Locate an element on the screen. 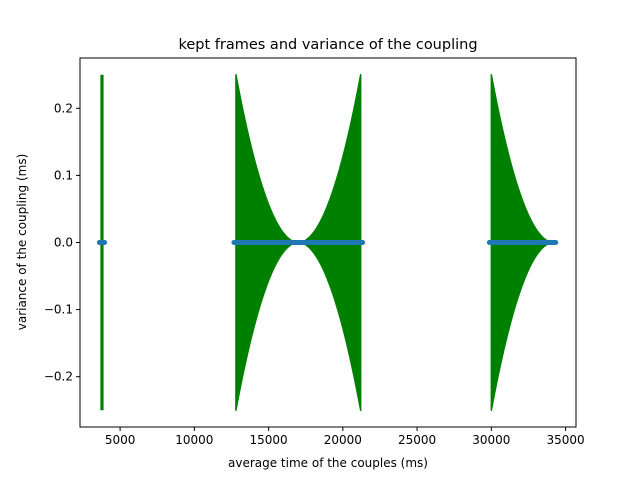  x-tick-label: 30000 is located at coordinates (491, 440).